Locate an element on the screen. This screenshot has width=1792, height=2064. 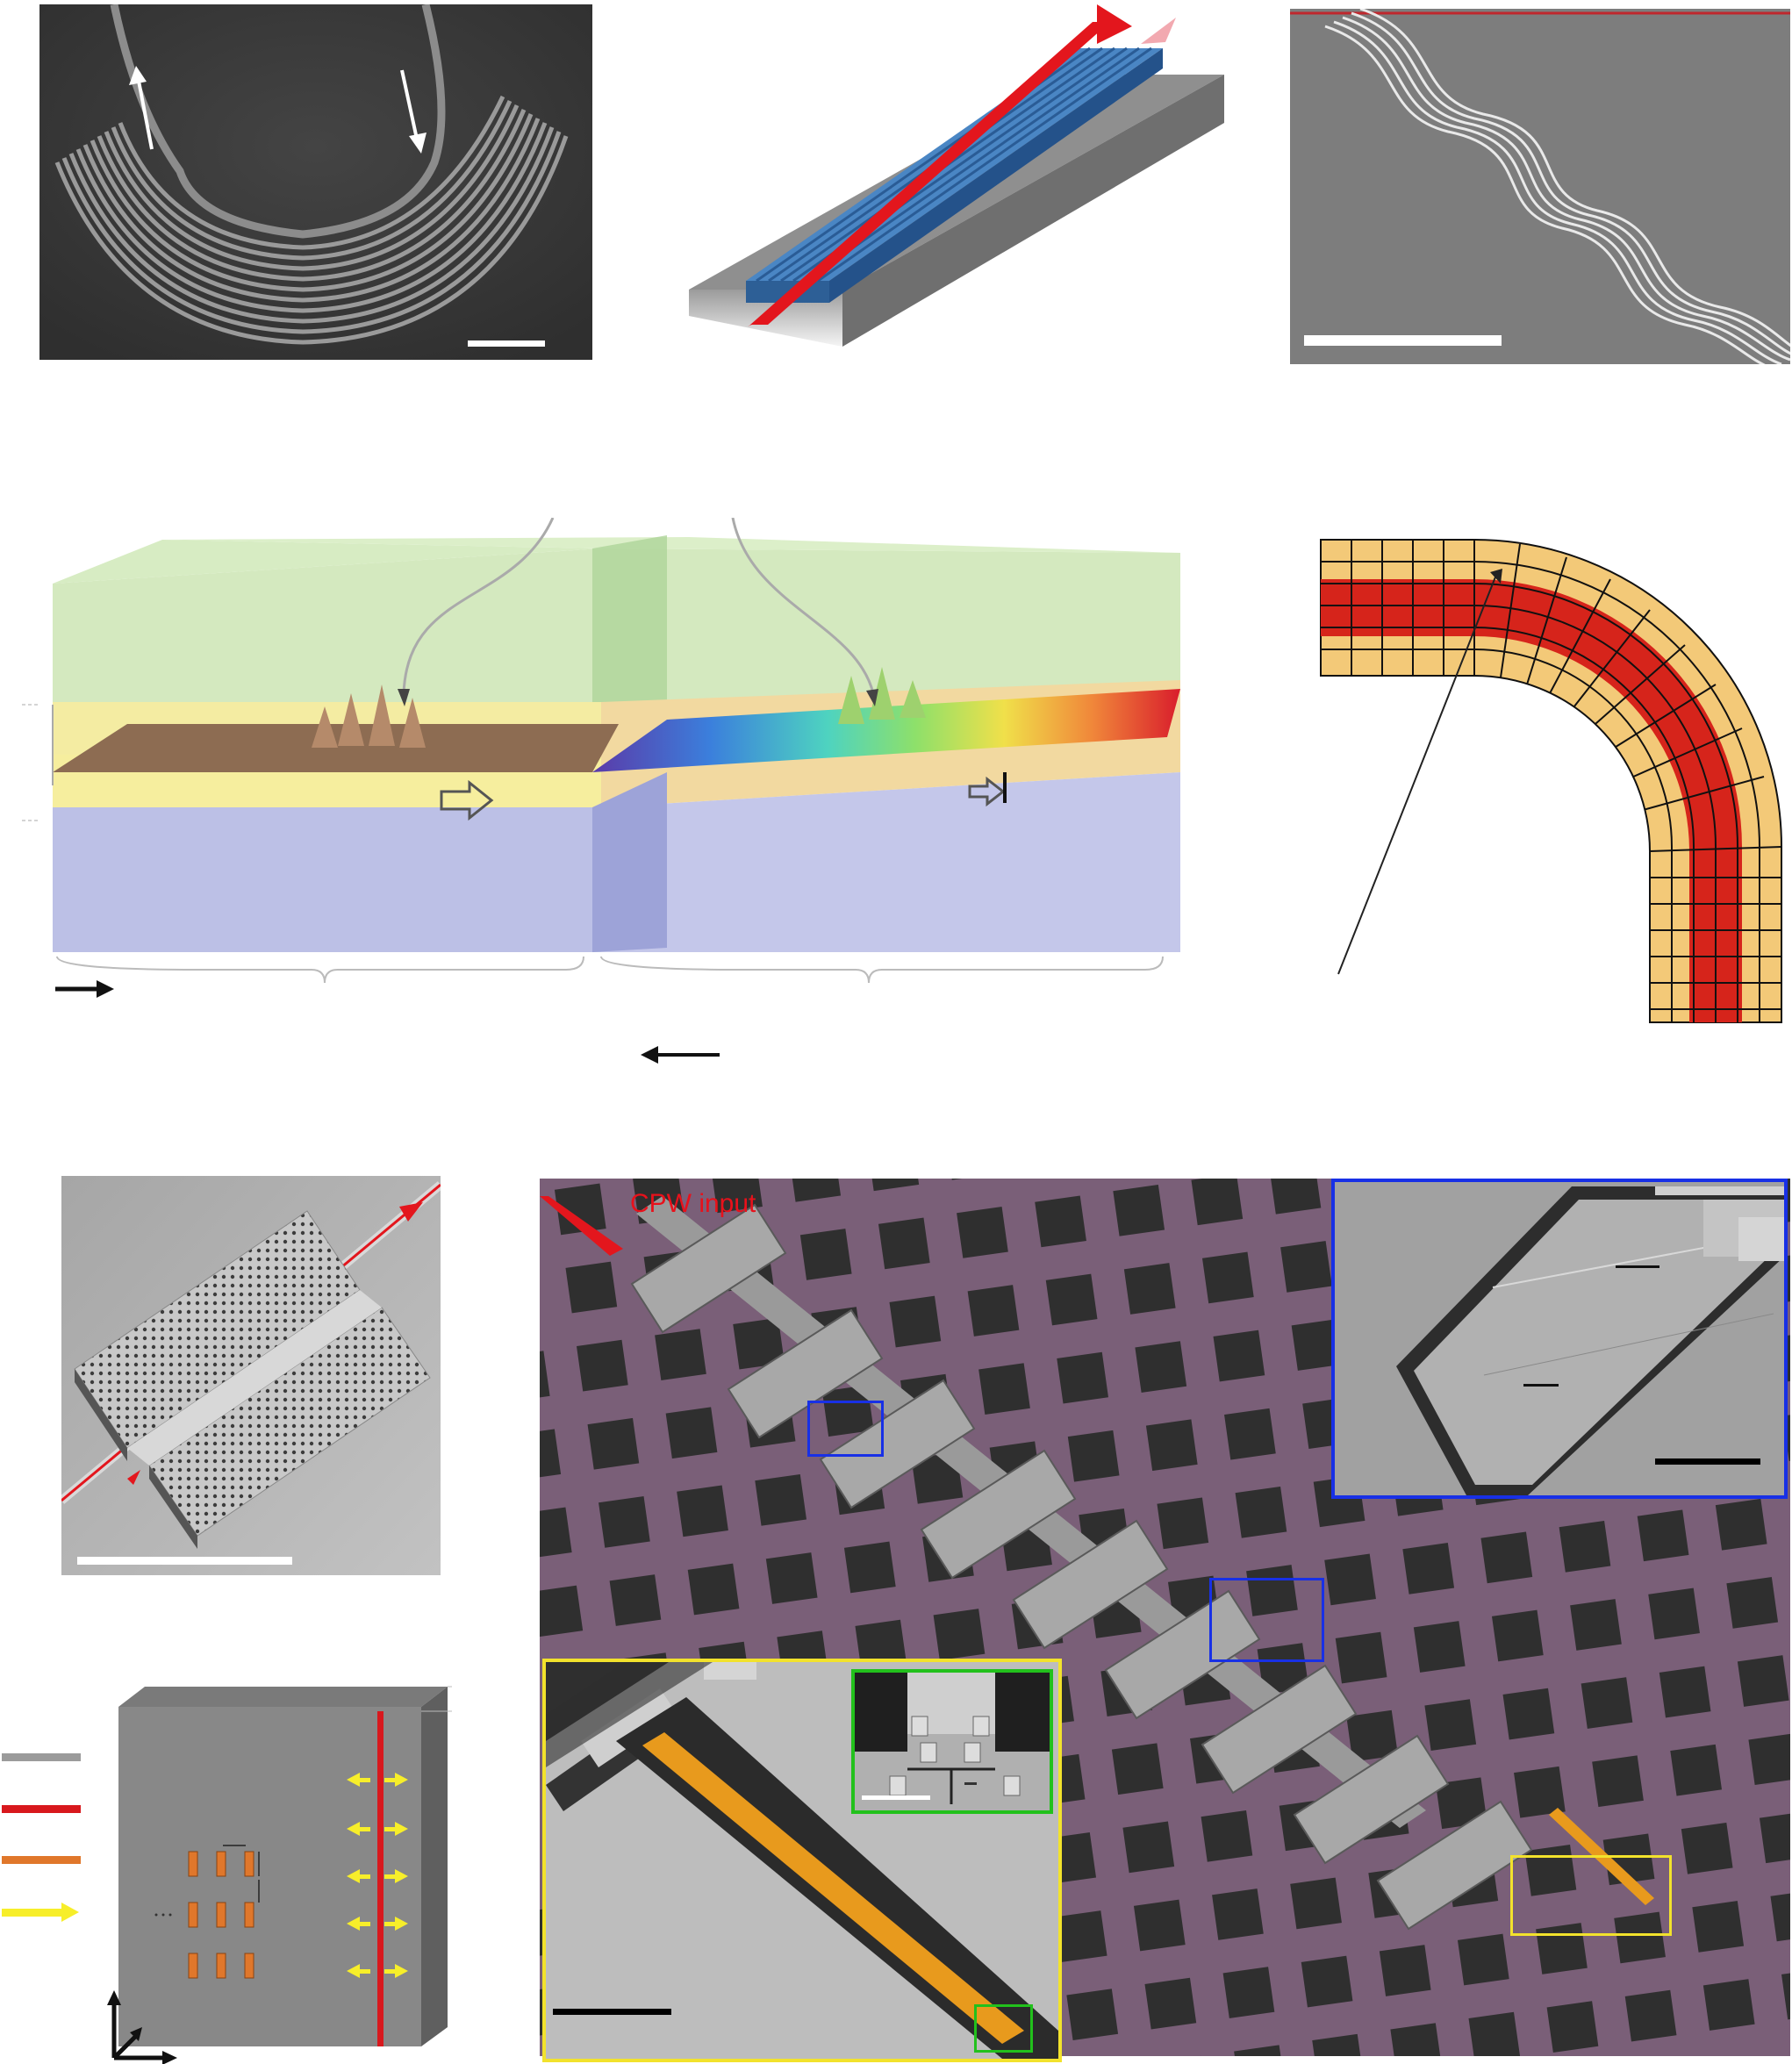
roi-marker is located at coordinates (845, 1429).